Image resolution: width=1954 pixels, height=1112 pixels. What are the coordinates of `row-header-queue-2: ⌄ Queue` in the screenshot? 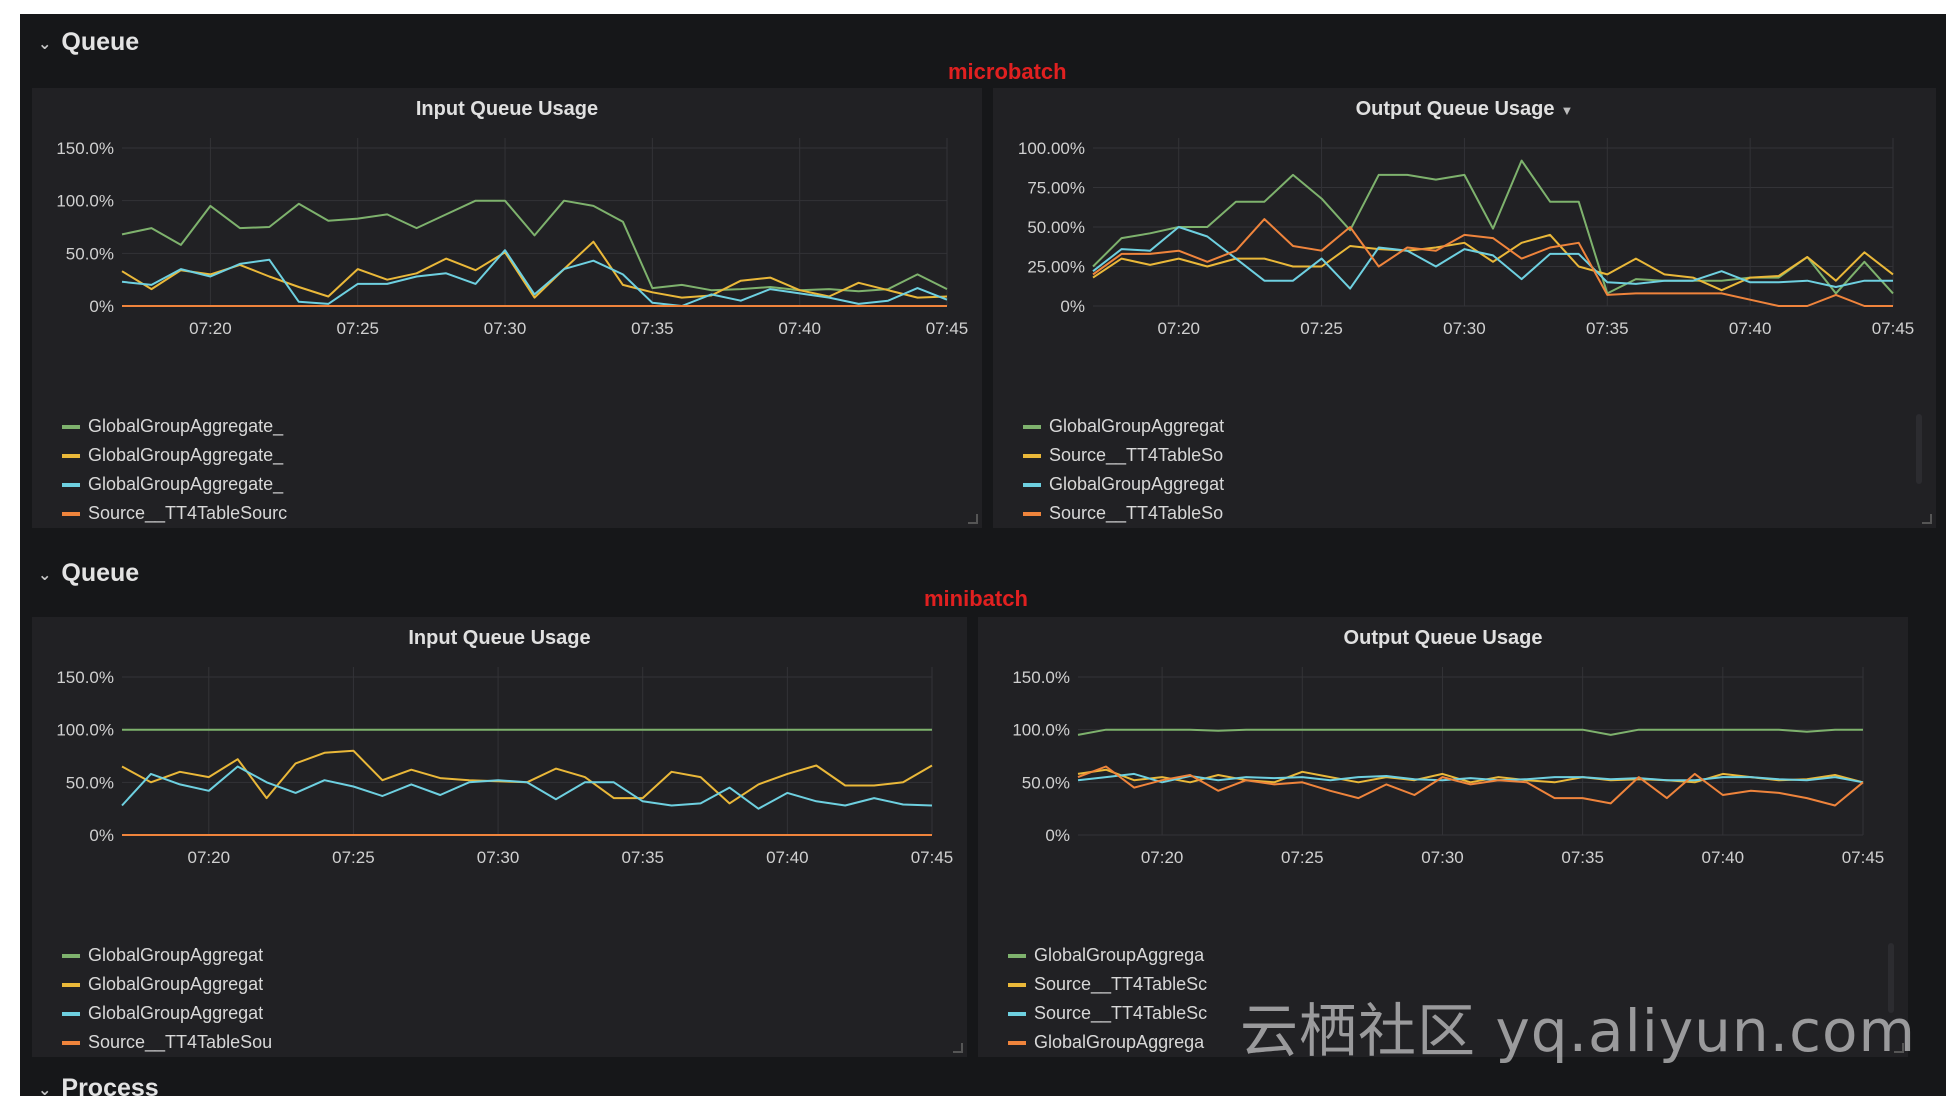 It's located at (88, 573).